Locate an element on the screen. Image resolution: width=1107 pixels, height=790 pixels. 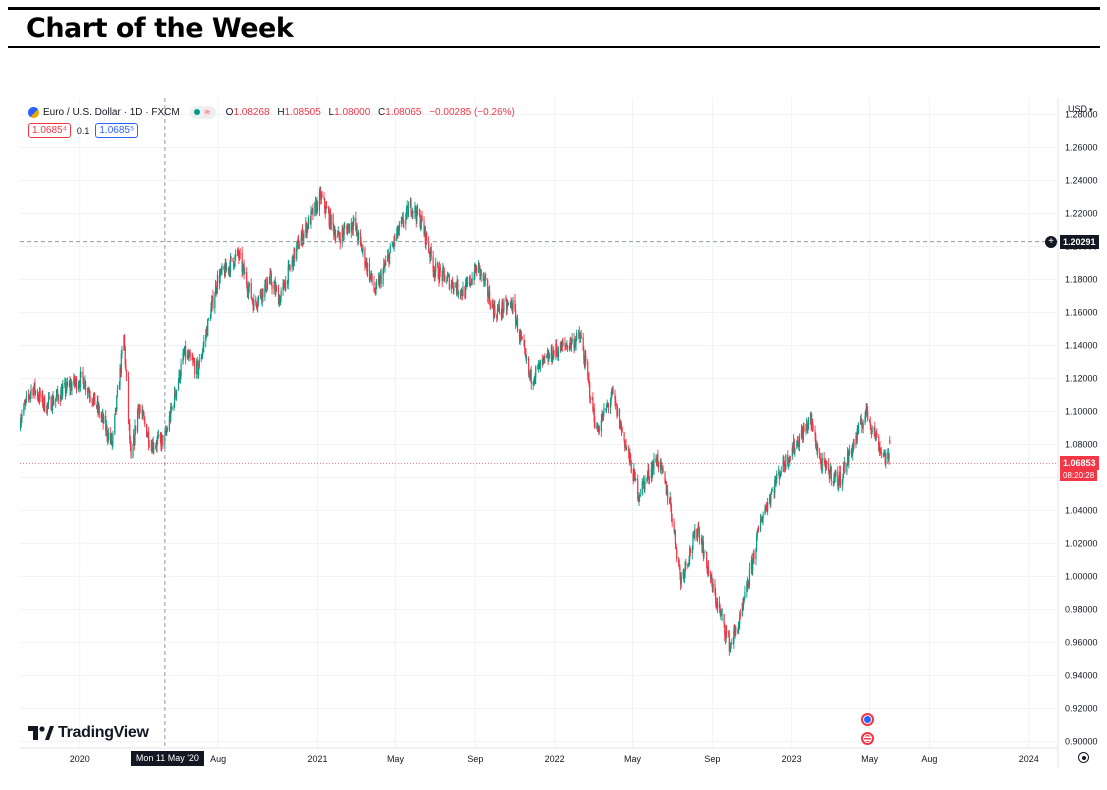
currency-selector: USD ▾ is located at coordinates (1080, 109).